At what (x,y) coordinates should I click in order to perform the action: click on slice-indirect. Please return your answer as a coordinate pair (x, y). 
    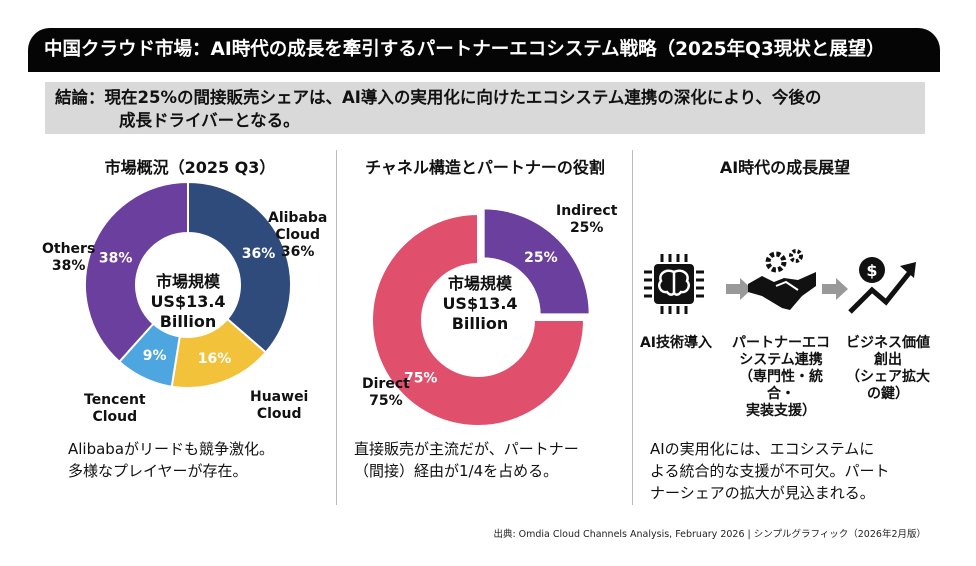
    Looking at the image, I should click on (536, 261).